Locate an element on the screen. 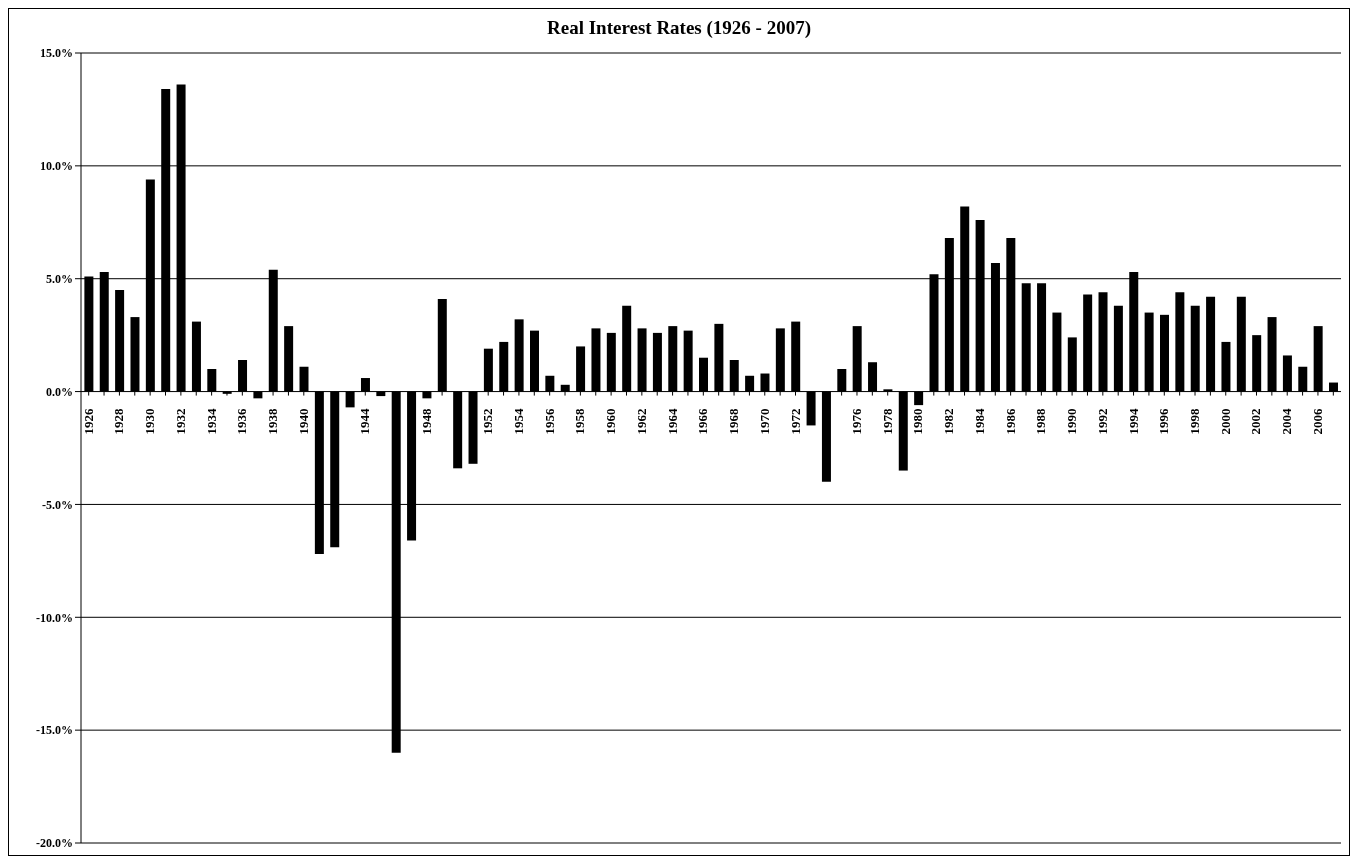 The image size is (1358, 864). x-tick-label: 1976 is located at coordinates (856, 421).